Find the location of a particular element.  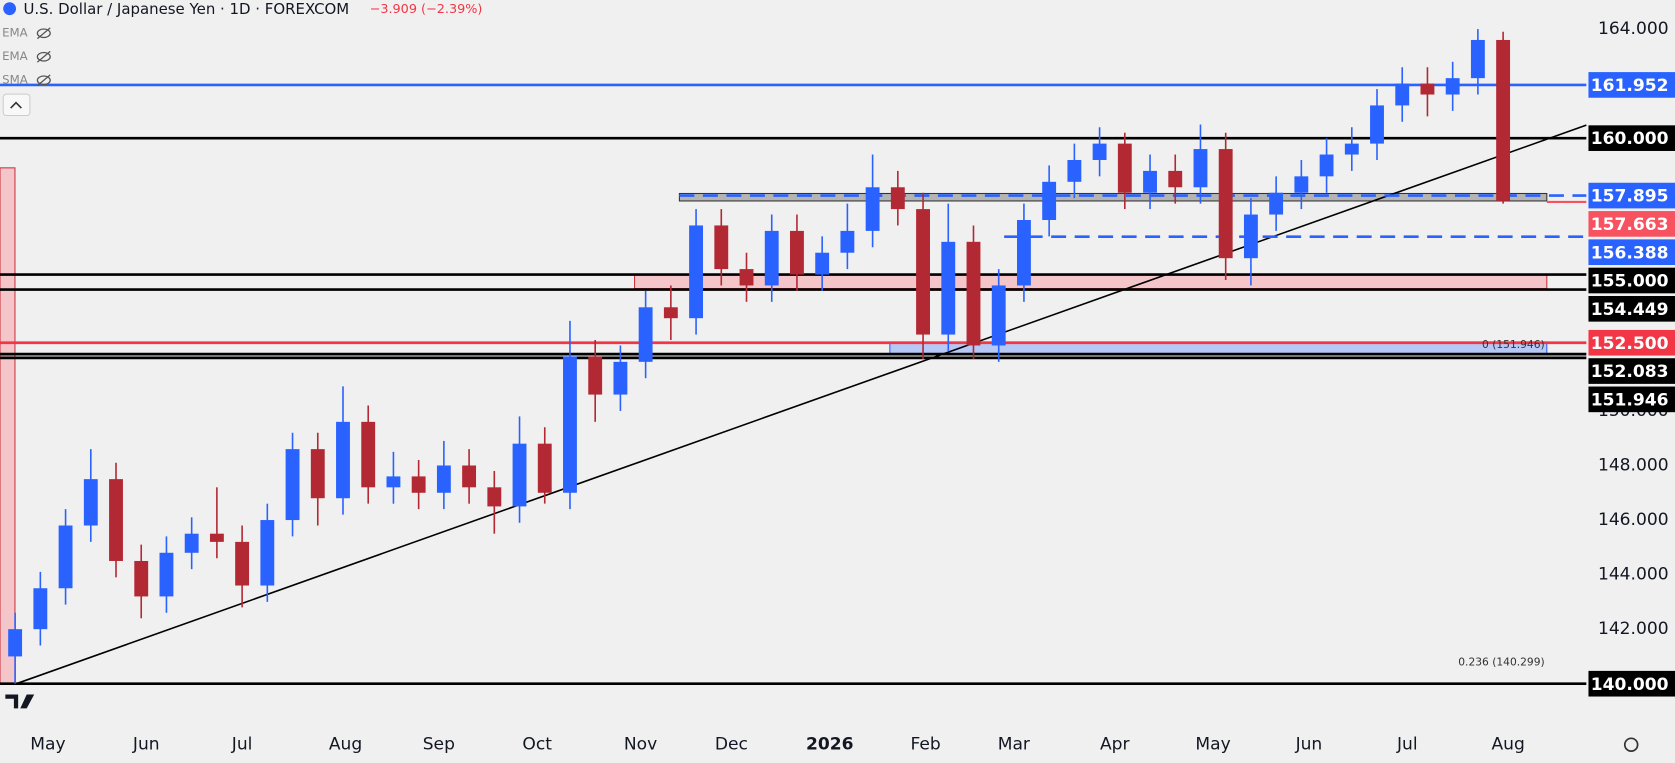

x-tick-label: 2026 is located at coordinates (830, 745).